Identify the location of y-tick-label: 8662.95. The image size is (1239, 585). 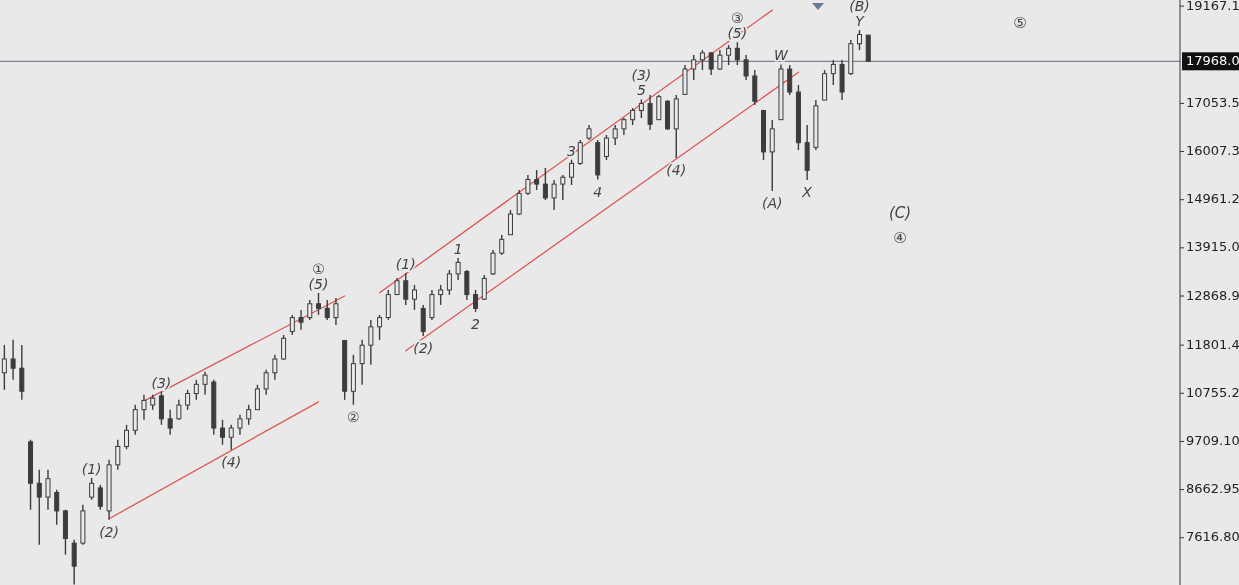
(1212, 489).